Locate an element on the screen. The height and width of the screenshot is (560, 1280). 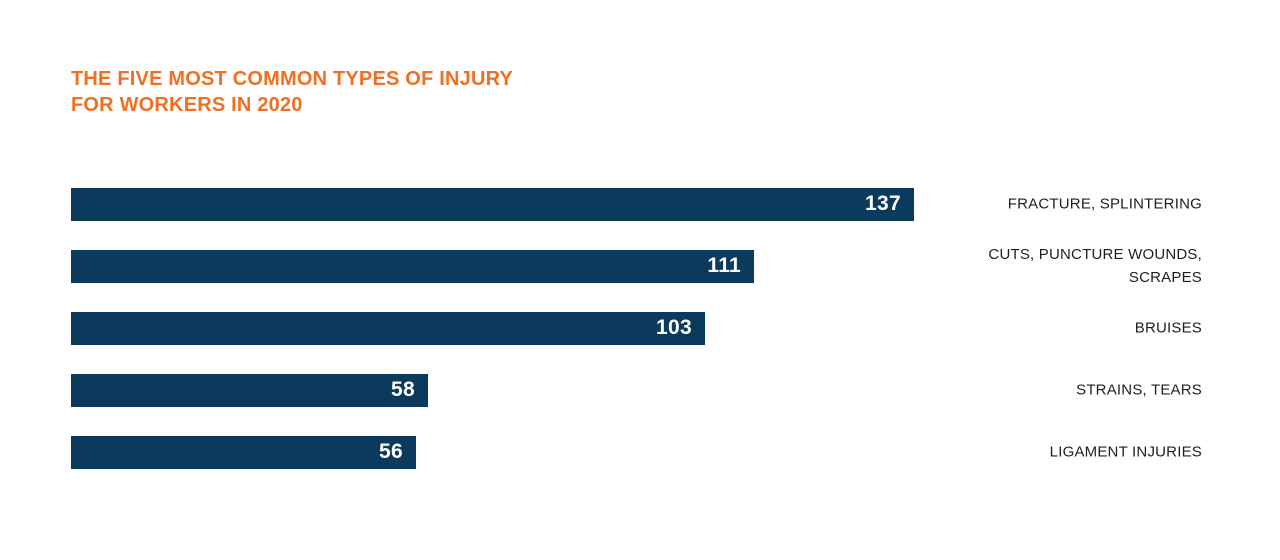
bar-value-label: 111 is located at coordinates (724, 265).